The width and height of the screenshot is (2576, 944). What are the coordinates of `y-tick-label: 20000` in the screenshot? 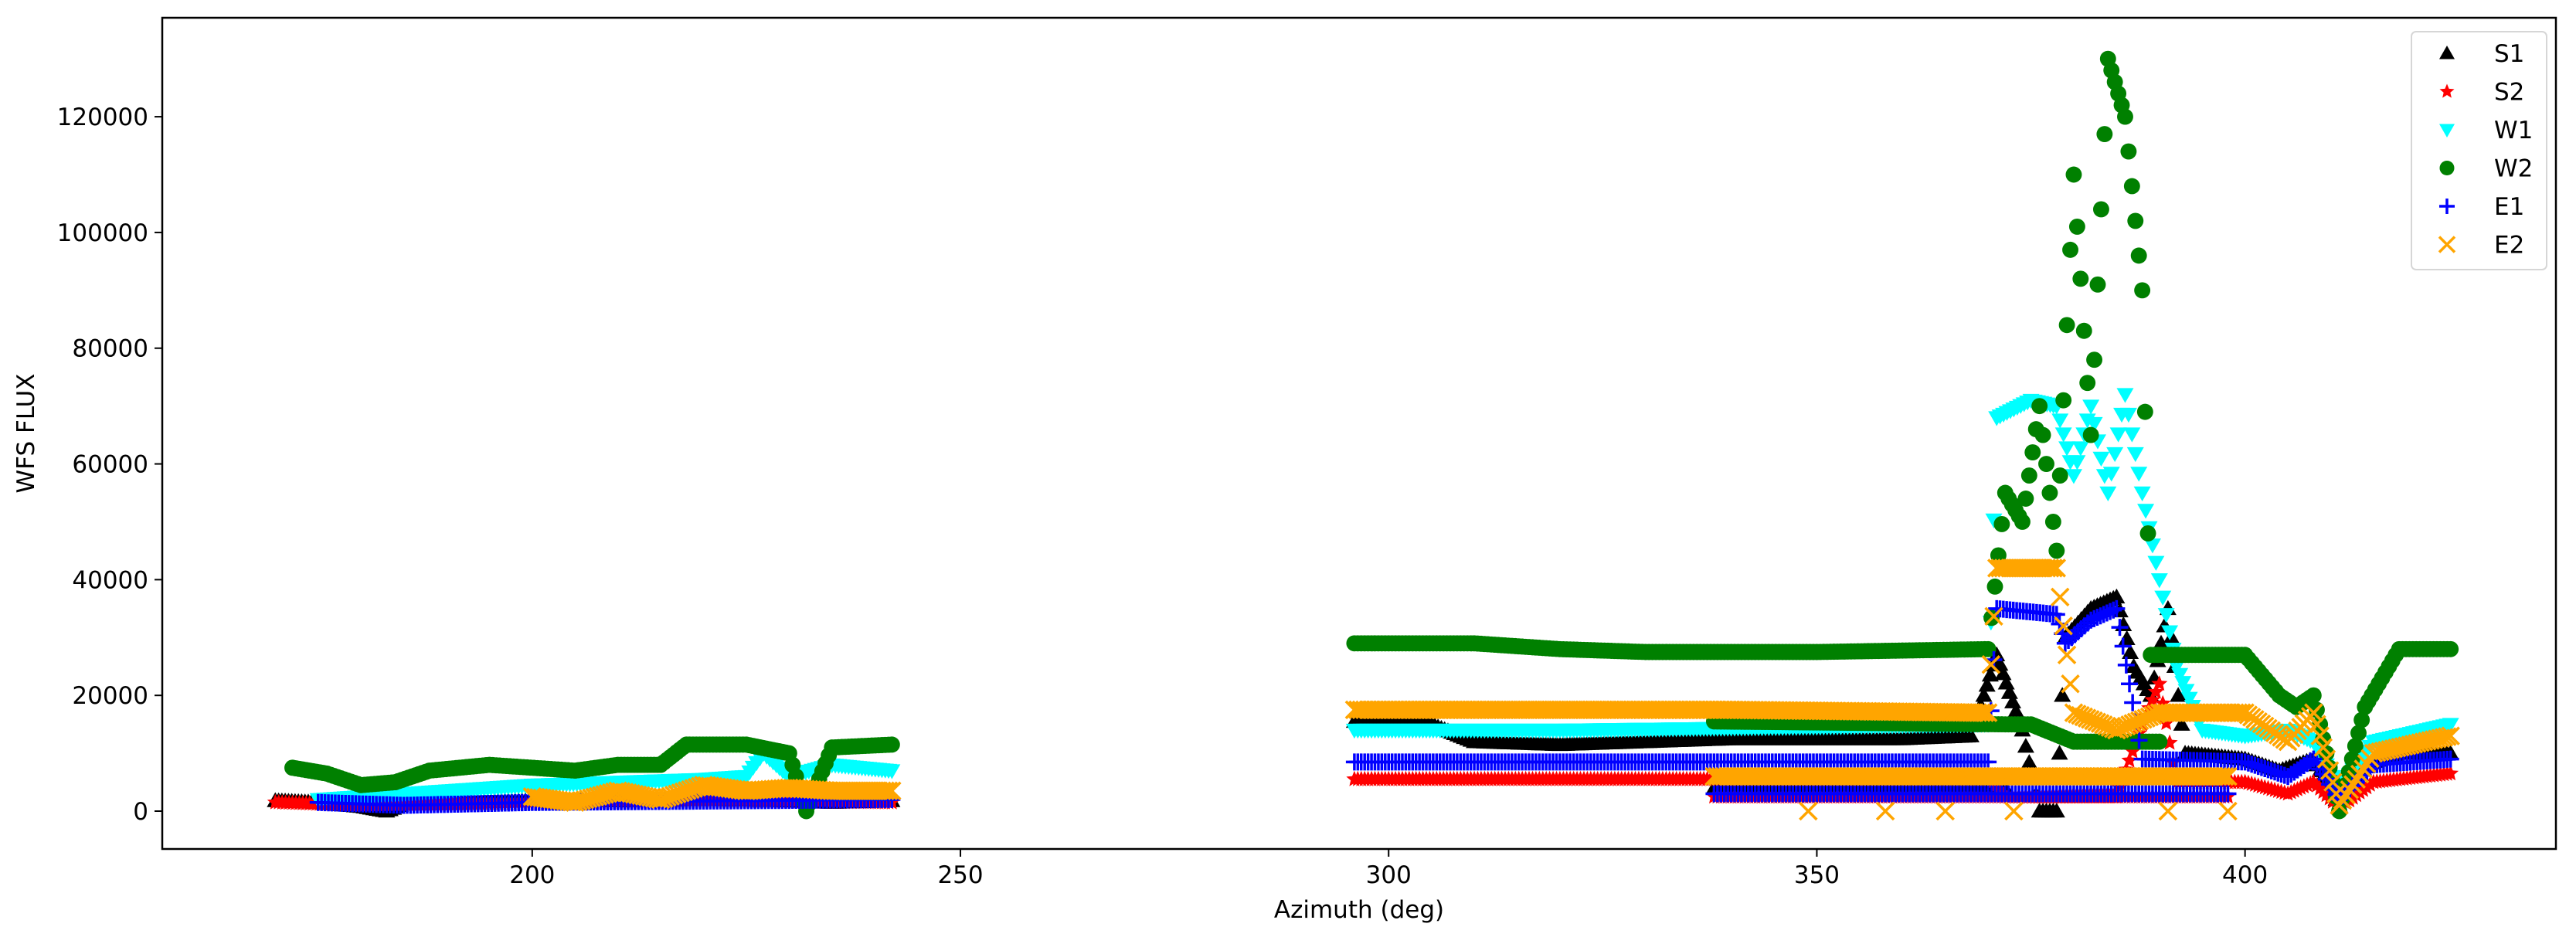 It's located at (110, 696).